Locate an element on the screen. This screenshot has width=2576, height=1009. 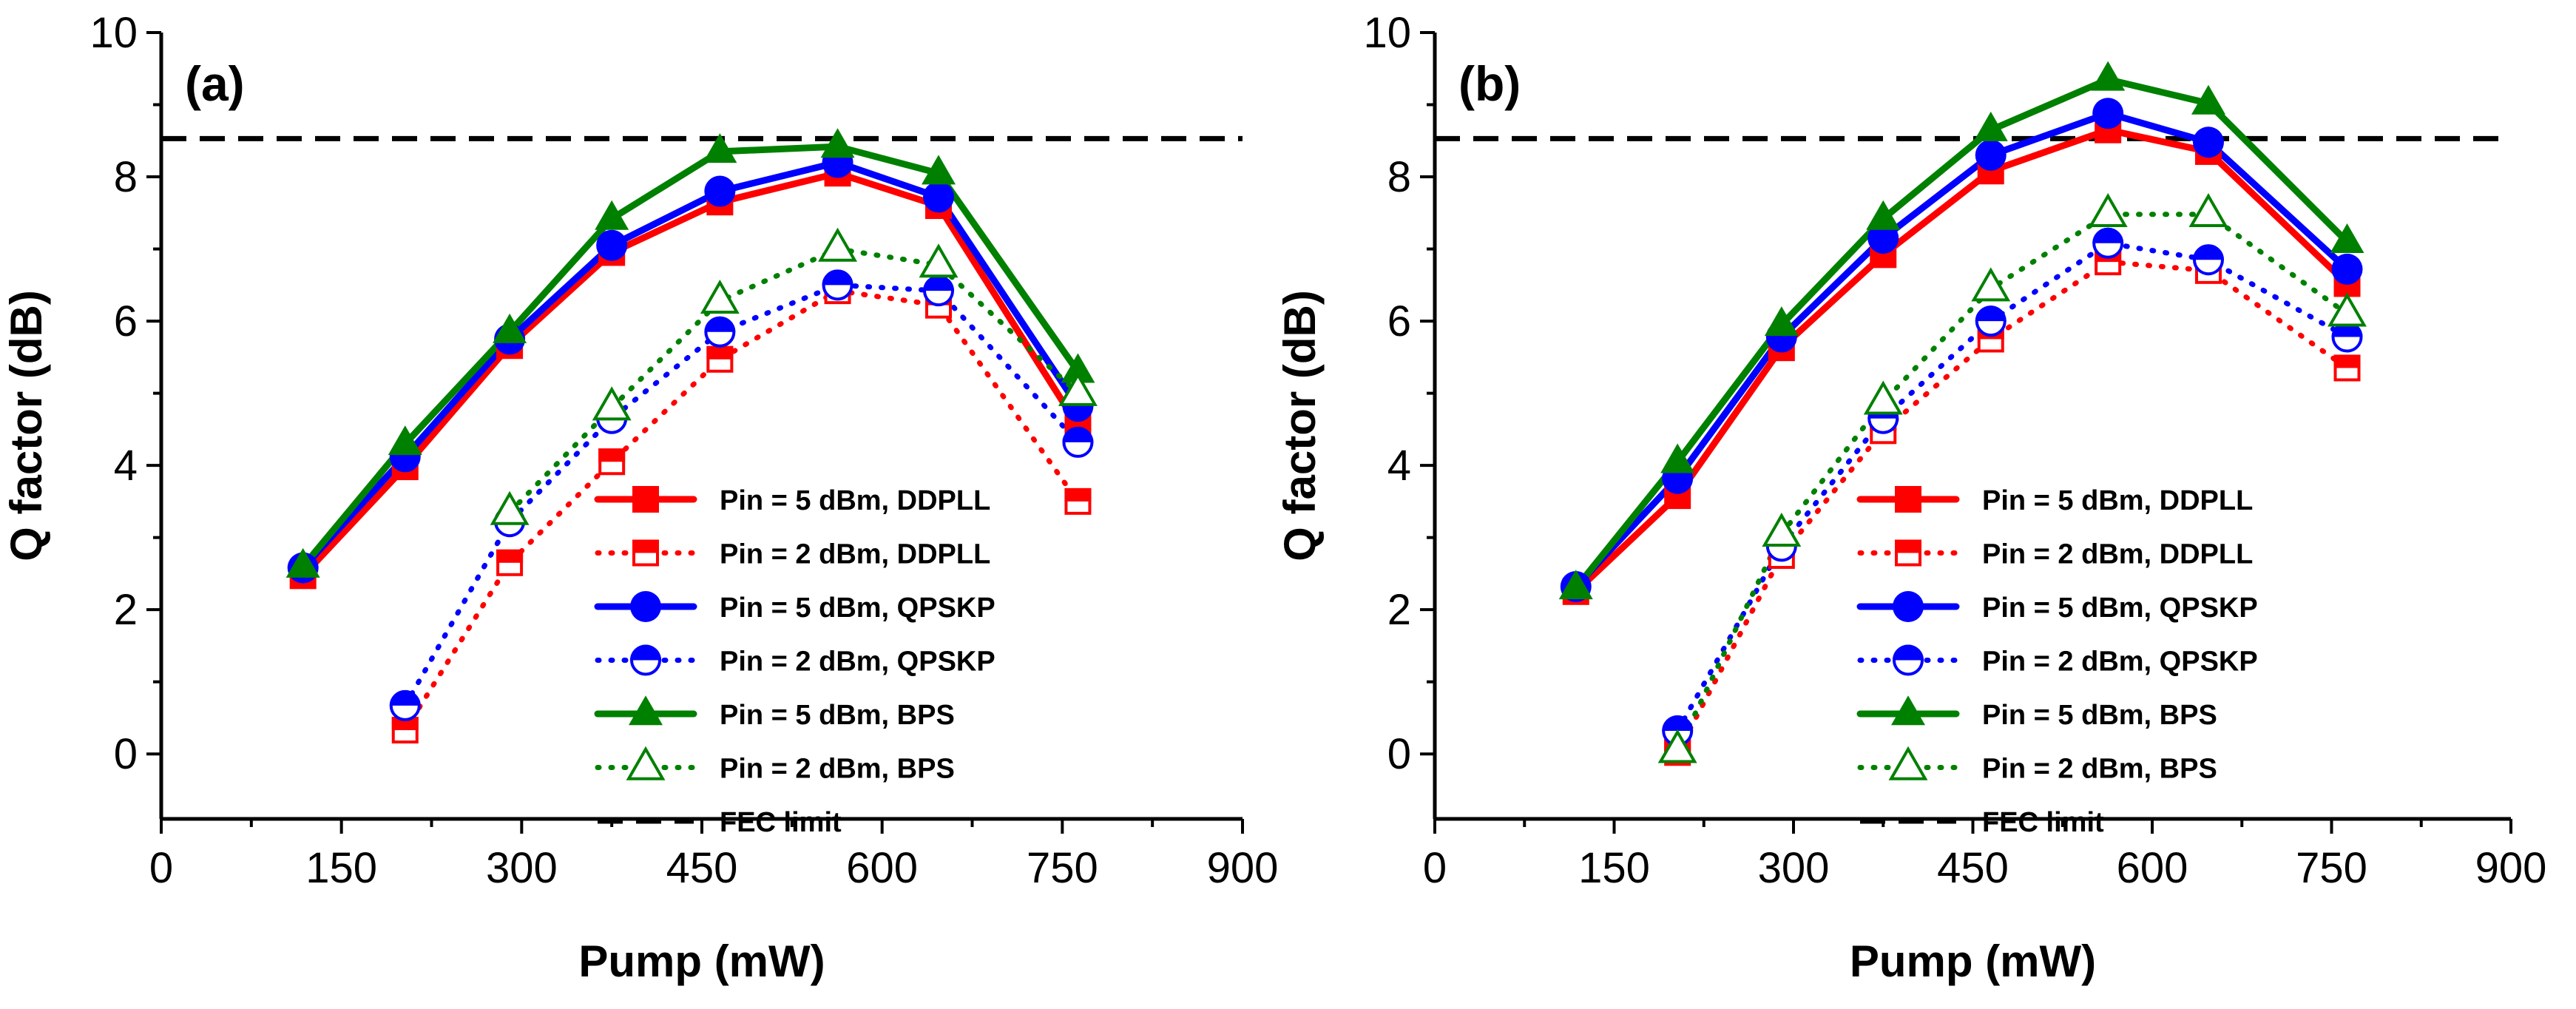
data-point-s3-5-fill is located at coordinates (939, 283).